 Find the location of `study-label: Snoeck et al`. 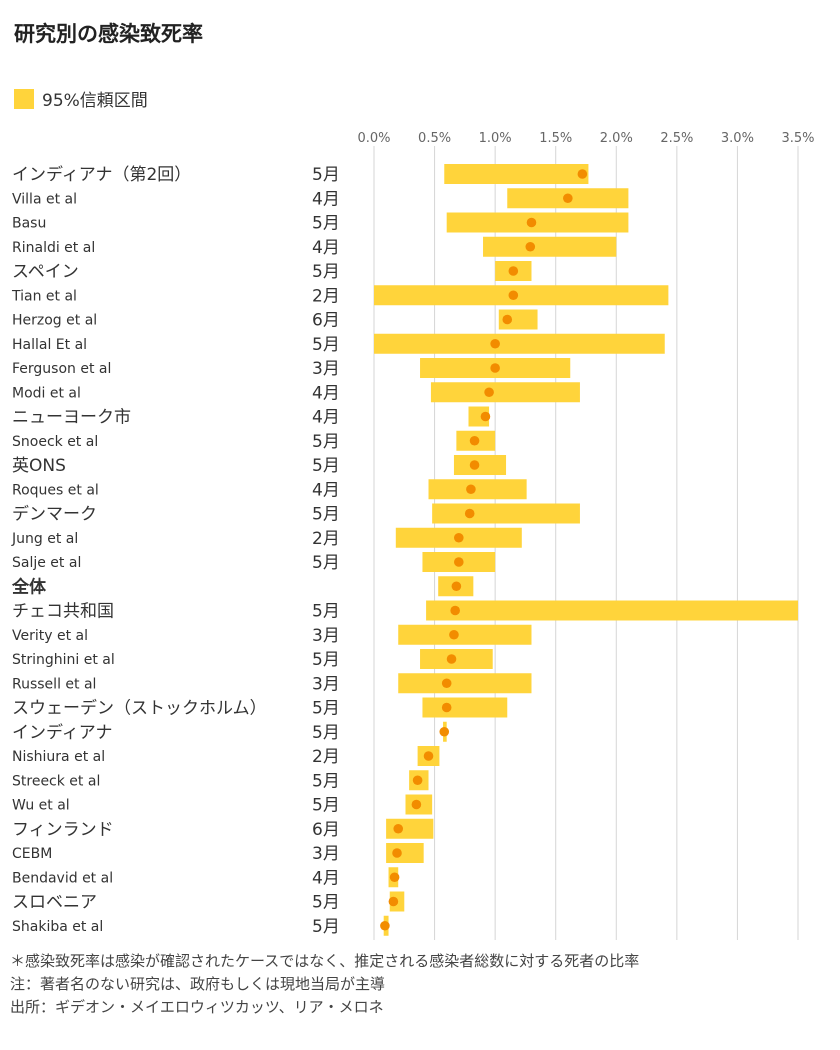

study-label: Snoeck et al is located at coordinates (55, 442).